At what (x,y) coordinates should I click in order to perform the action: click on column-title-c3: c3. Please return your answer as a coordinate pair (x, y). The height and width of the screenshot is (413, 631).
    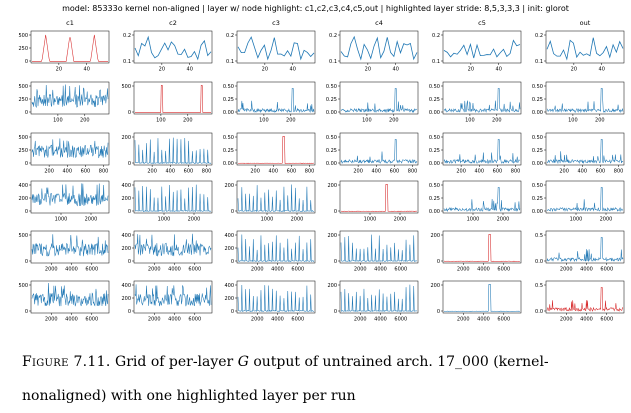
    Looking at the image, I should click on (276, 23).